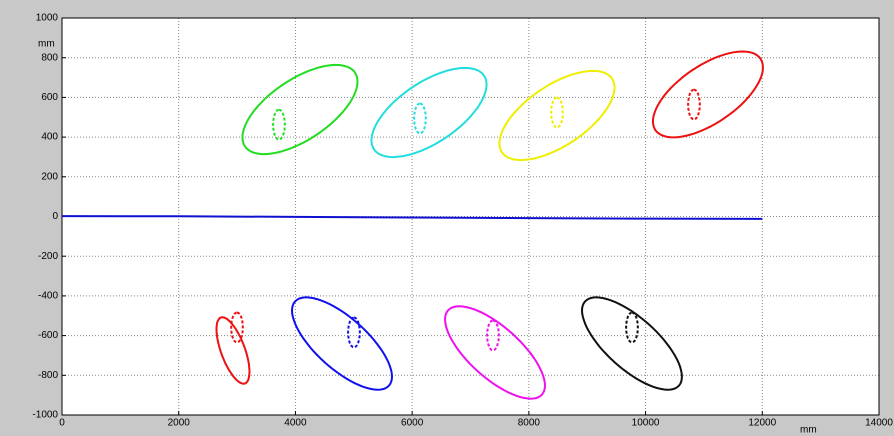 This screenshot has height=436, width=894. Describe the element at coordinates (49, 97) in the screenshot. I see `y-tick-label: 600` at that location.